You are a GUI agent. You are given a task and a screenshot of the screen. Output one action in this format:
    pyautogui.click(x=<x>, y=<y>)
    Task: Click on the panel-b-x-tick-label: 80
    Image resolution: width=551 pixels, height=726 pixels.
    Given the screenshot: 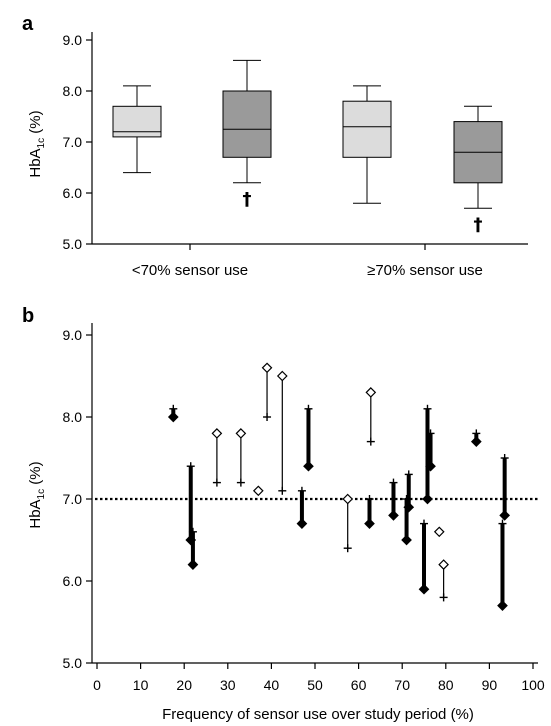 What is the action you would take?
    pyautogui.click(x=446, y=685)
    